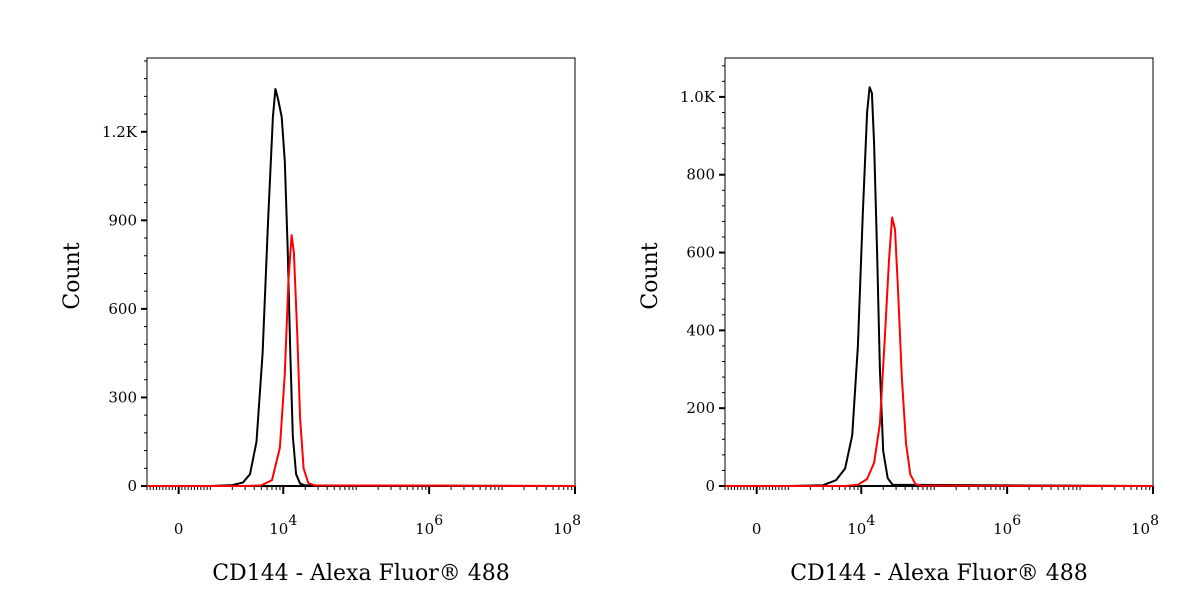 The height and width of the screenshot is (600, 1200). Describe the element at coordinates (122, 220) in the screenshot. I see `y-tick-label: 900` at that location.